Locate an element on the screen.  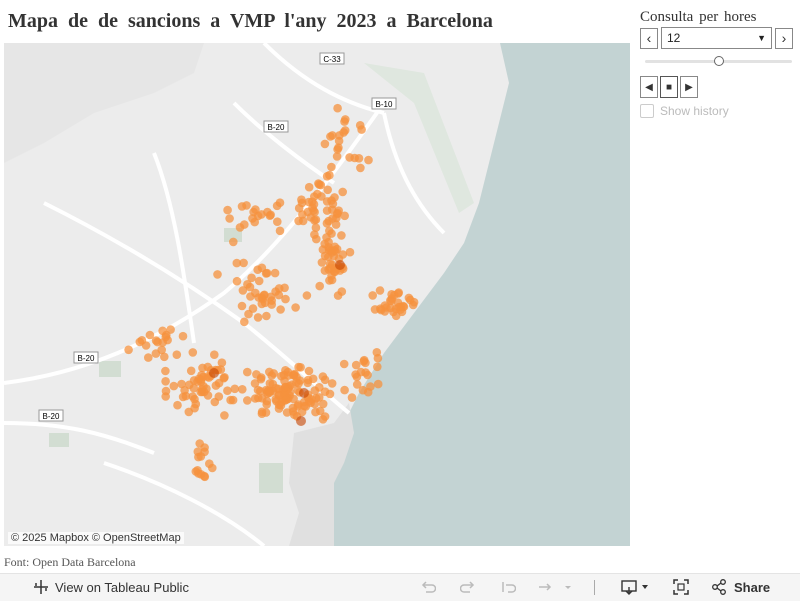
stop-icon: ■ is located at coordinates (669, 87).